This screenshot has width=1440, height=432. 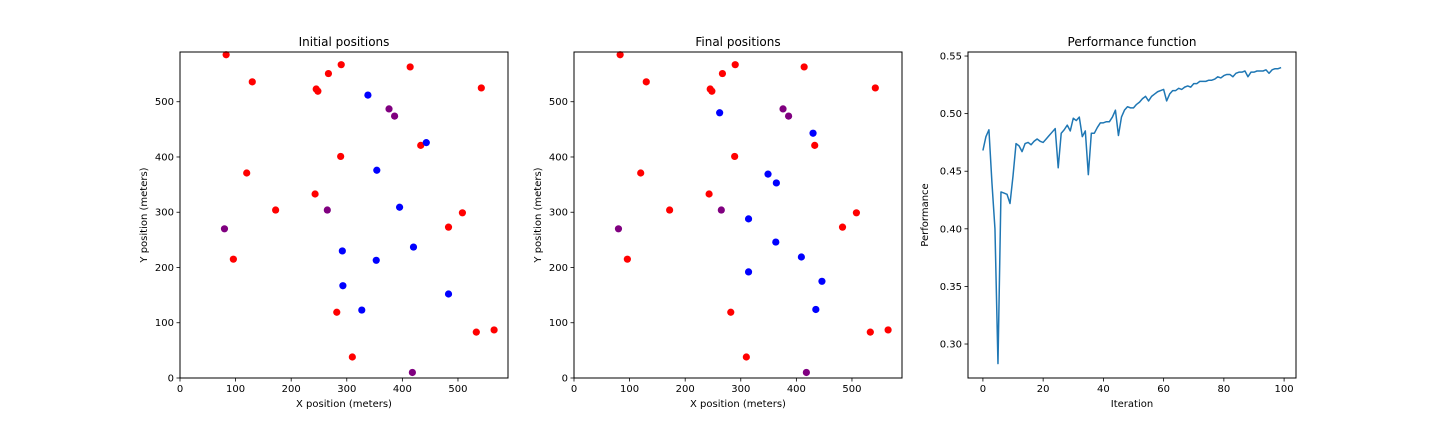 What do you see at coordinates (737, 42) in the screenshot?
I see `chart-title: Final positions` at bounding box center [737, 42].